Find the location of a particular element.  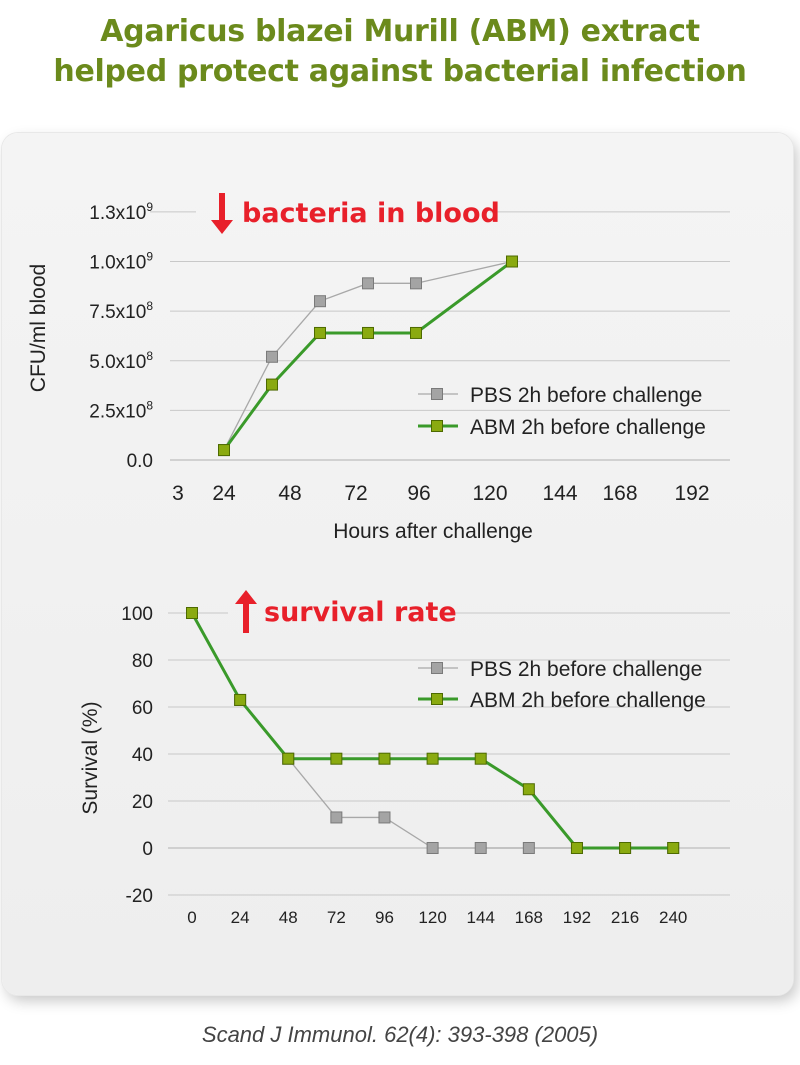

y-axis-label: Survival (%) is located at coordinates (90, 757).